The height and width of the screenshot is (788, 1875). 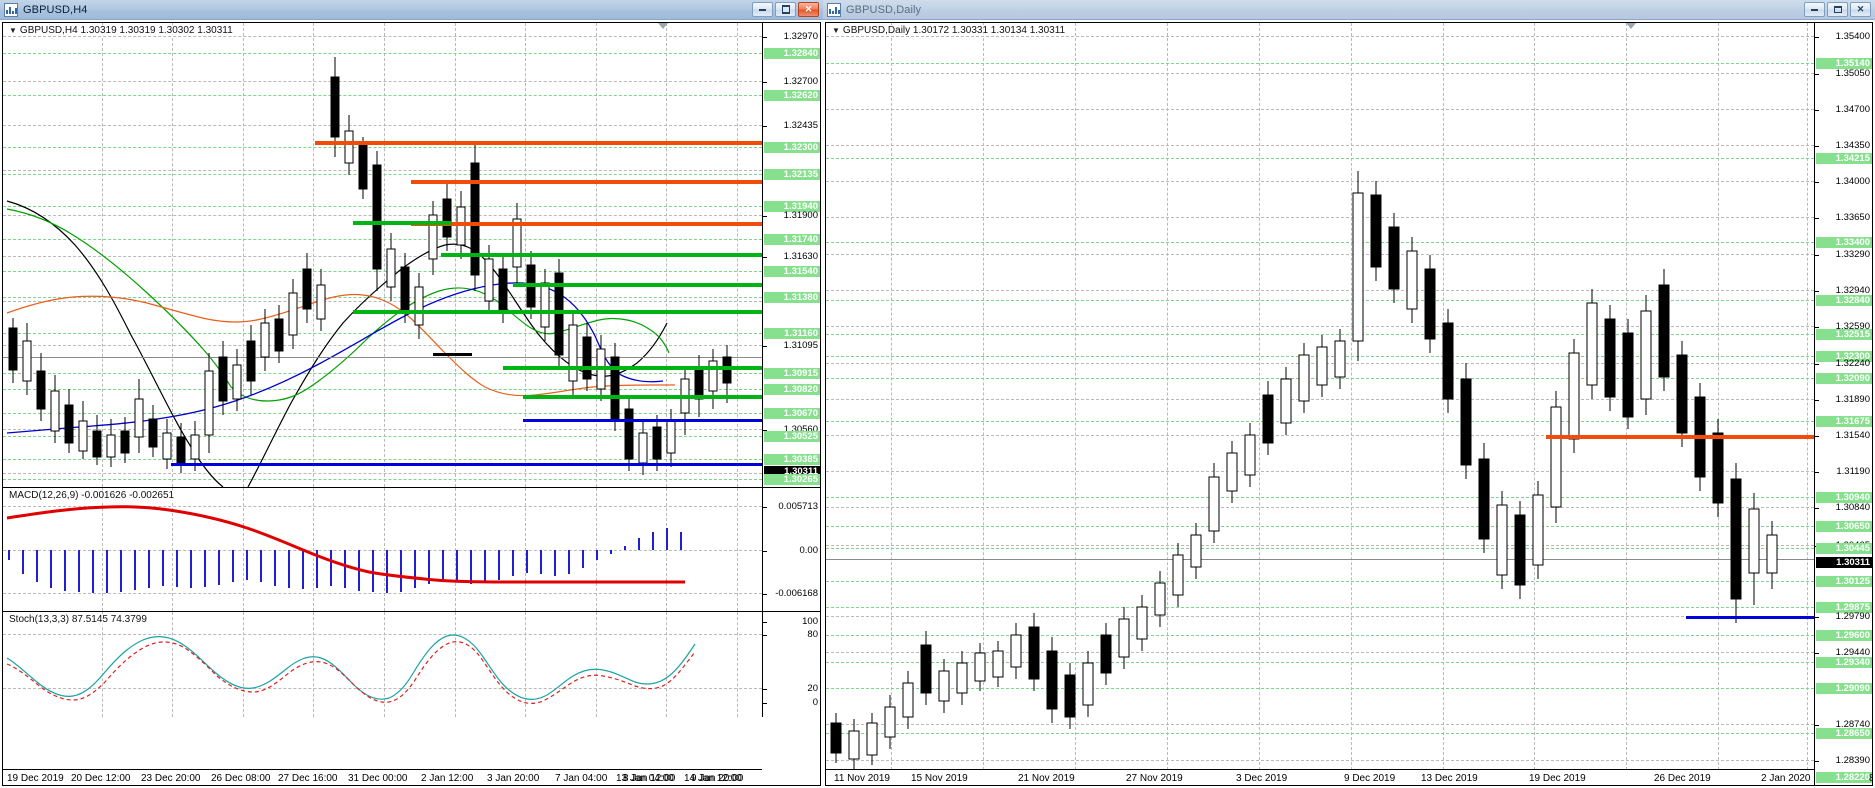 What do you see at coordinates (836, 30) in the screenshot?
I see `collapse-caret-icon-daily: ▼` at bounding box center [836, 30].